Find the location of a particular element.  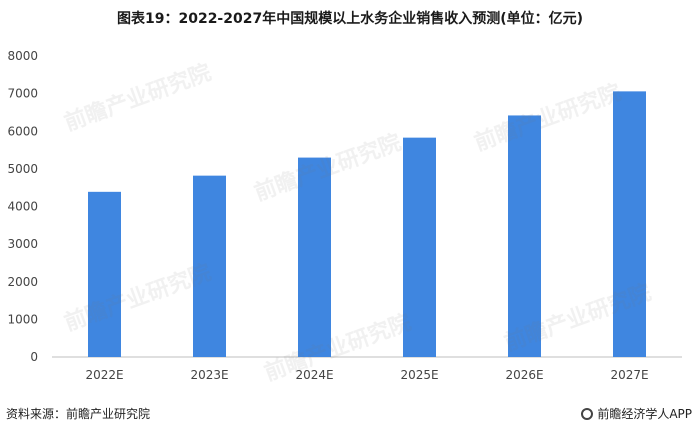

y-tick-label: 8000 is located at coordinates (22, 56).